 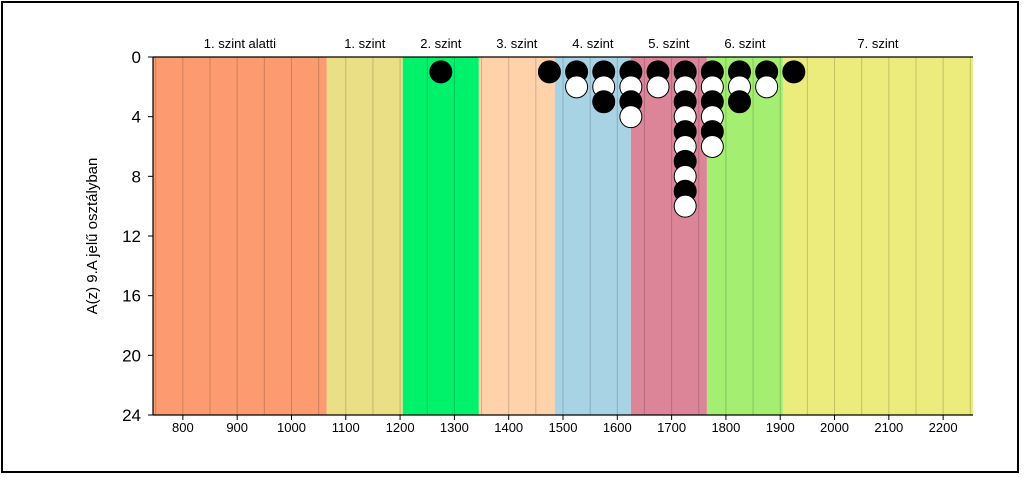 I want to click on x-tick-label: 1200, so click(x=400, y=427).